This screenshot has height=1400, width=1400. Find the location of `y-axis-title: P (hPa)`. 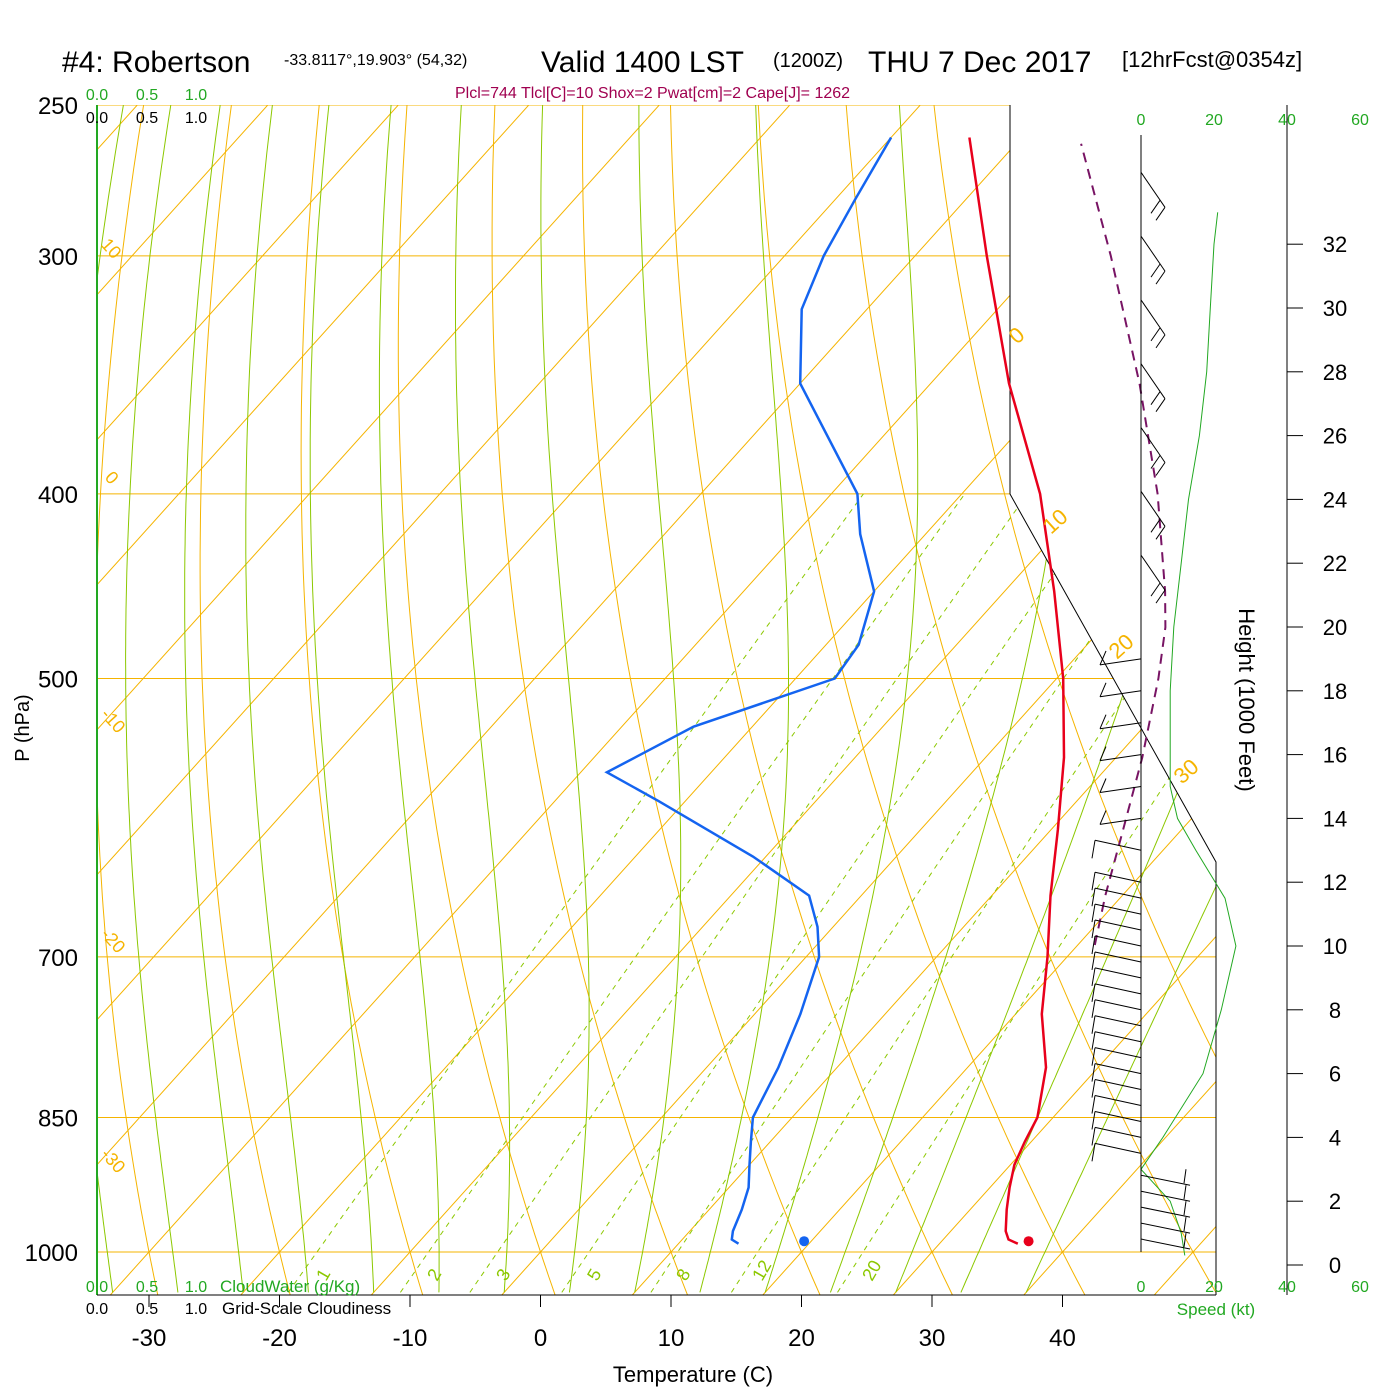

y-axis-title: P (hPa) is located at coordinates (23, 727).